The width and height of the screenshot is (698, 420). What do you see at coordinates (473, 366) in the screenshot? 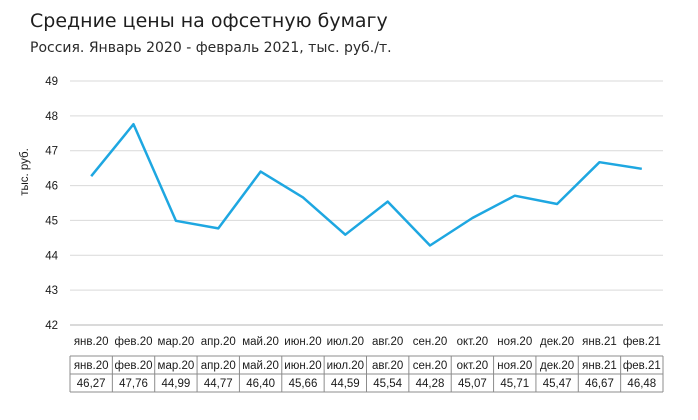
I see `table-header-cell: окт.20` at bounding box center [473, 366].